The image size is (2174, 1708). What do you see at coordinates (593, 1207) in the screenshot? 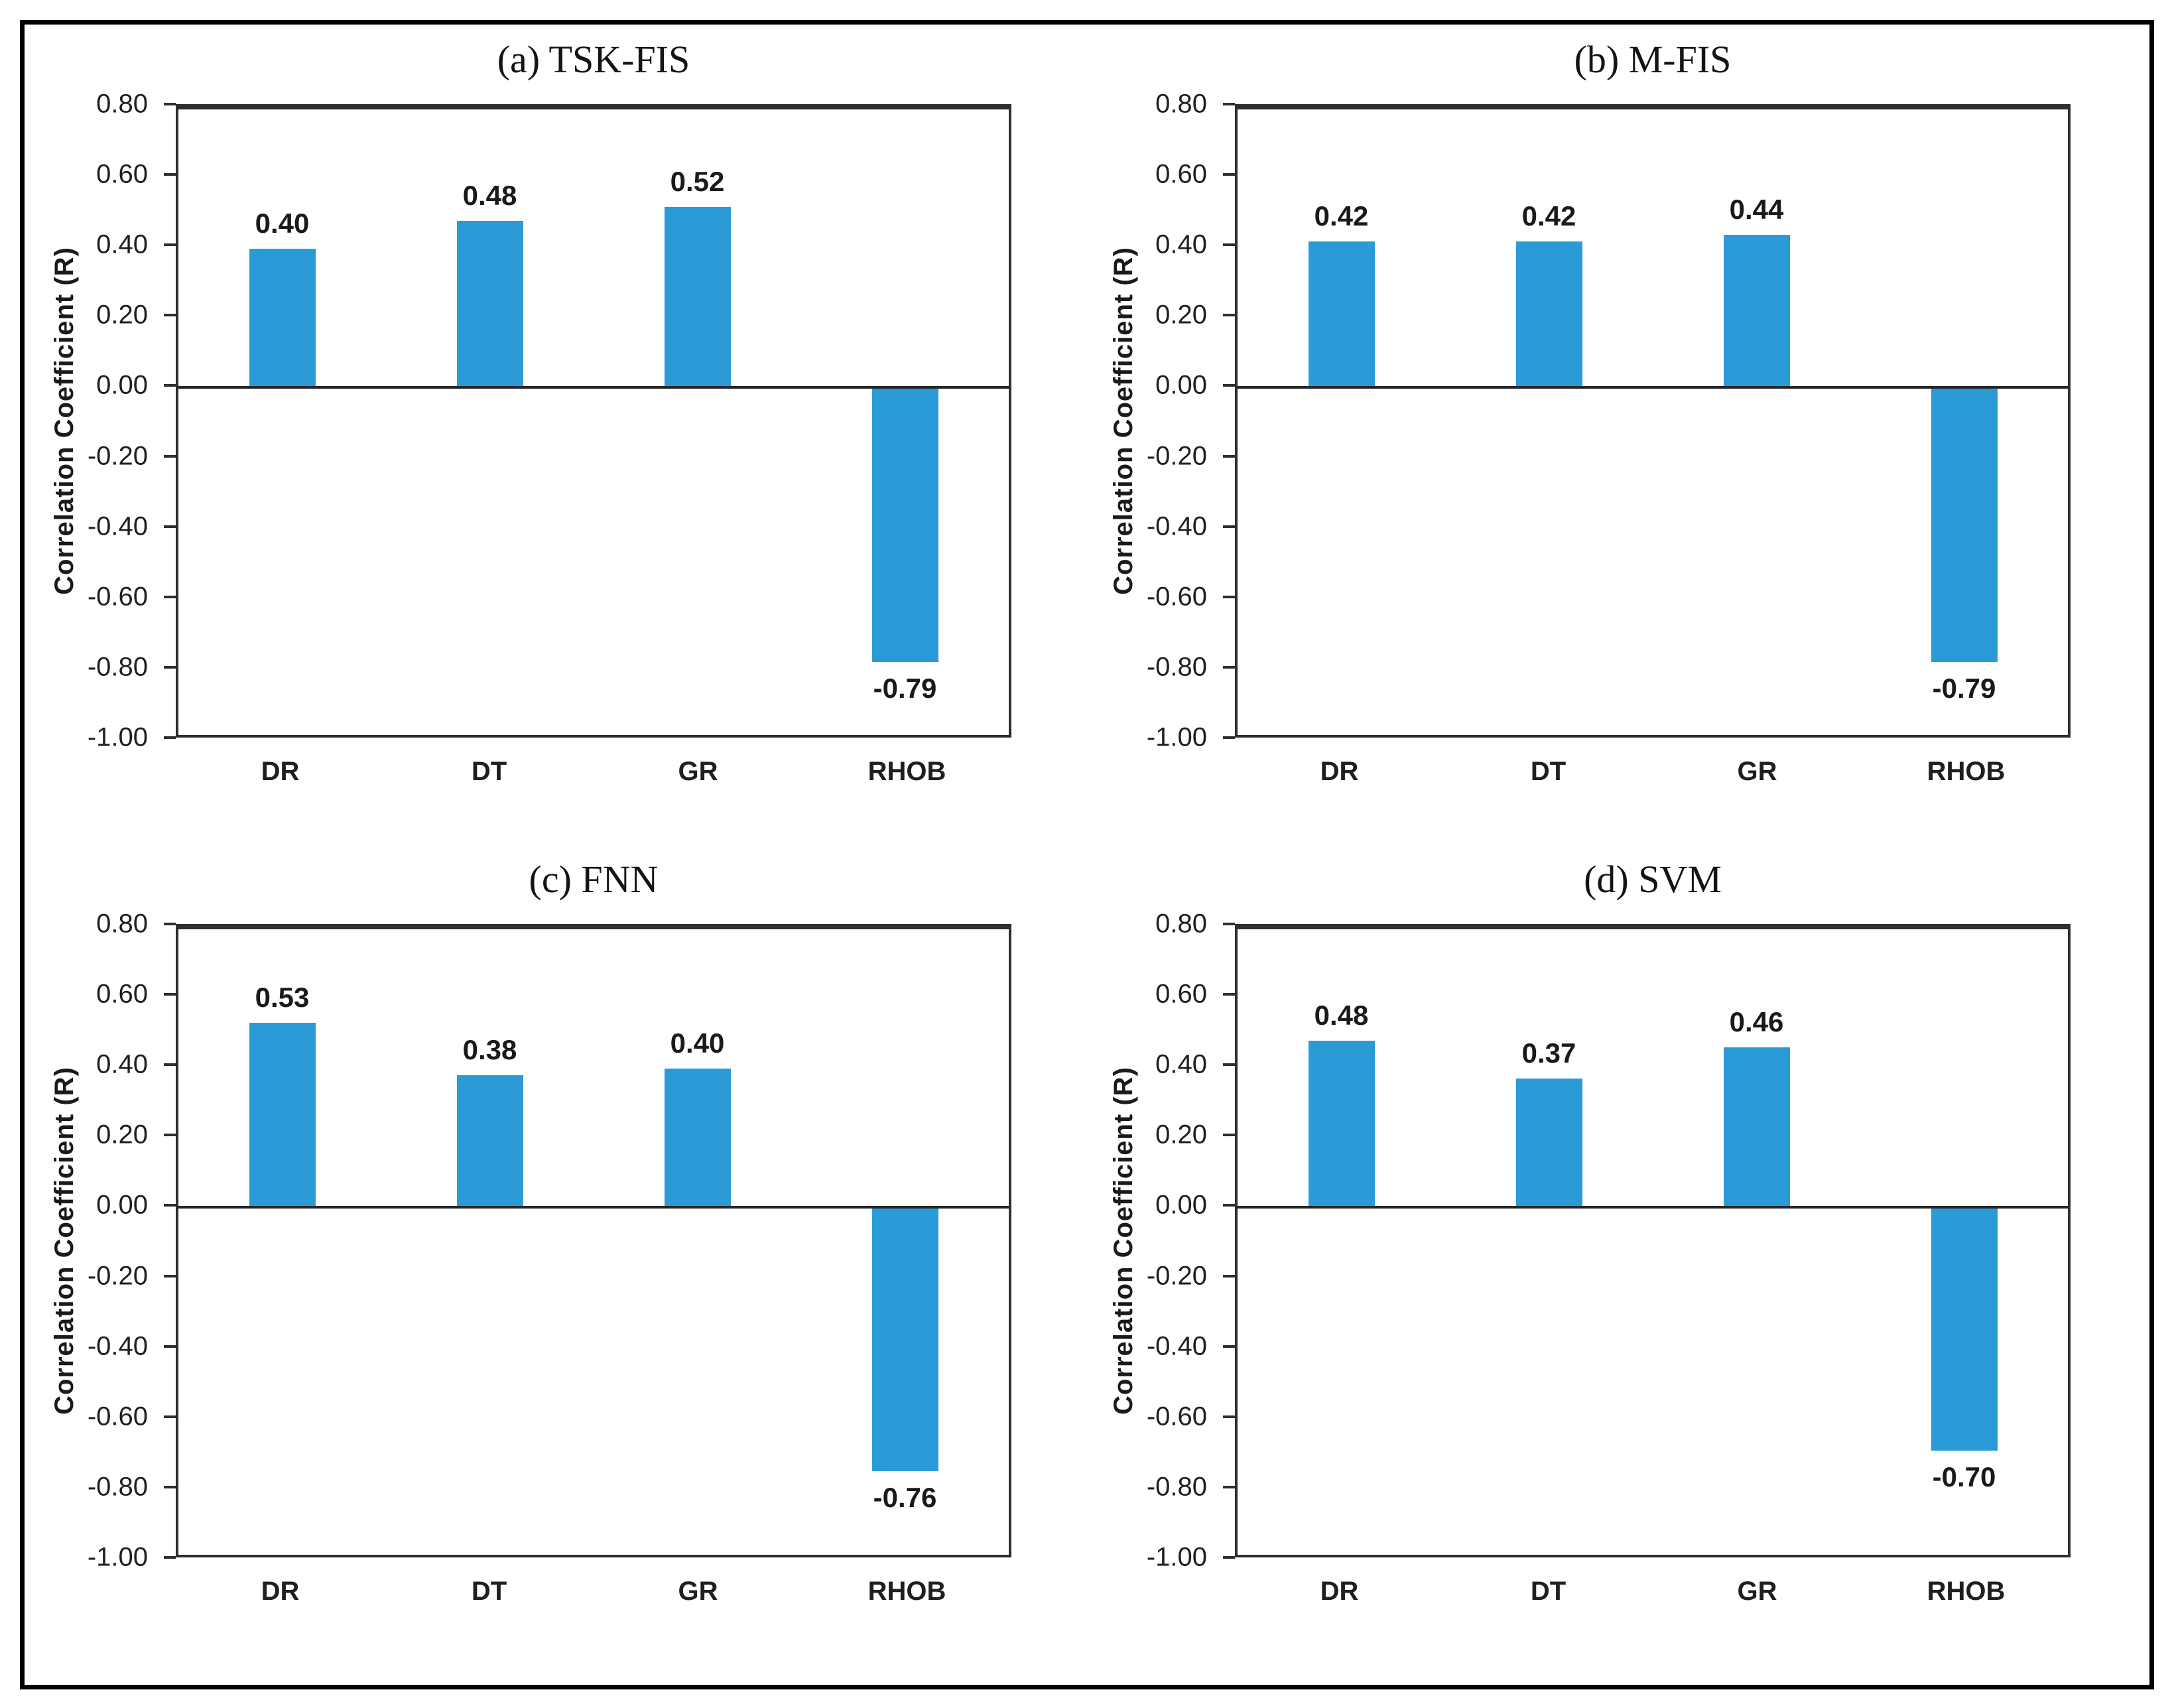
I see `zero-axis-line` at bounding box center [593, 1207].